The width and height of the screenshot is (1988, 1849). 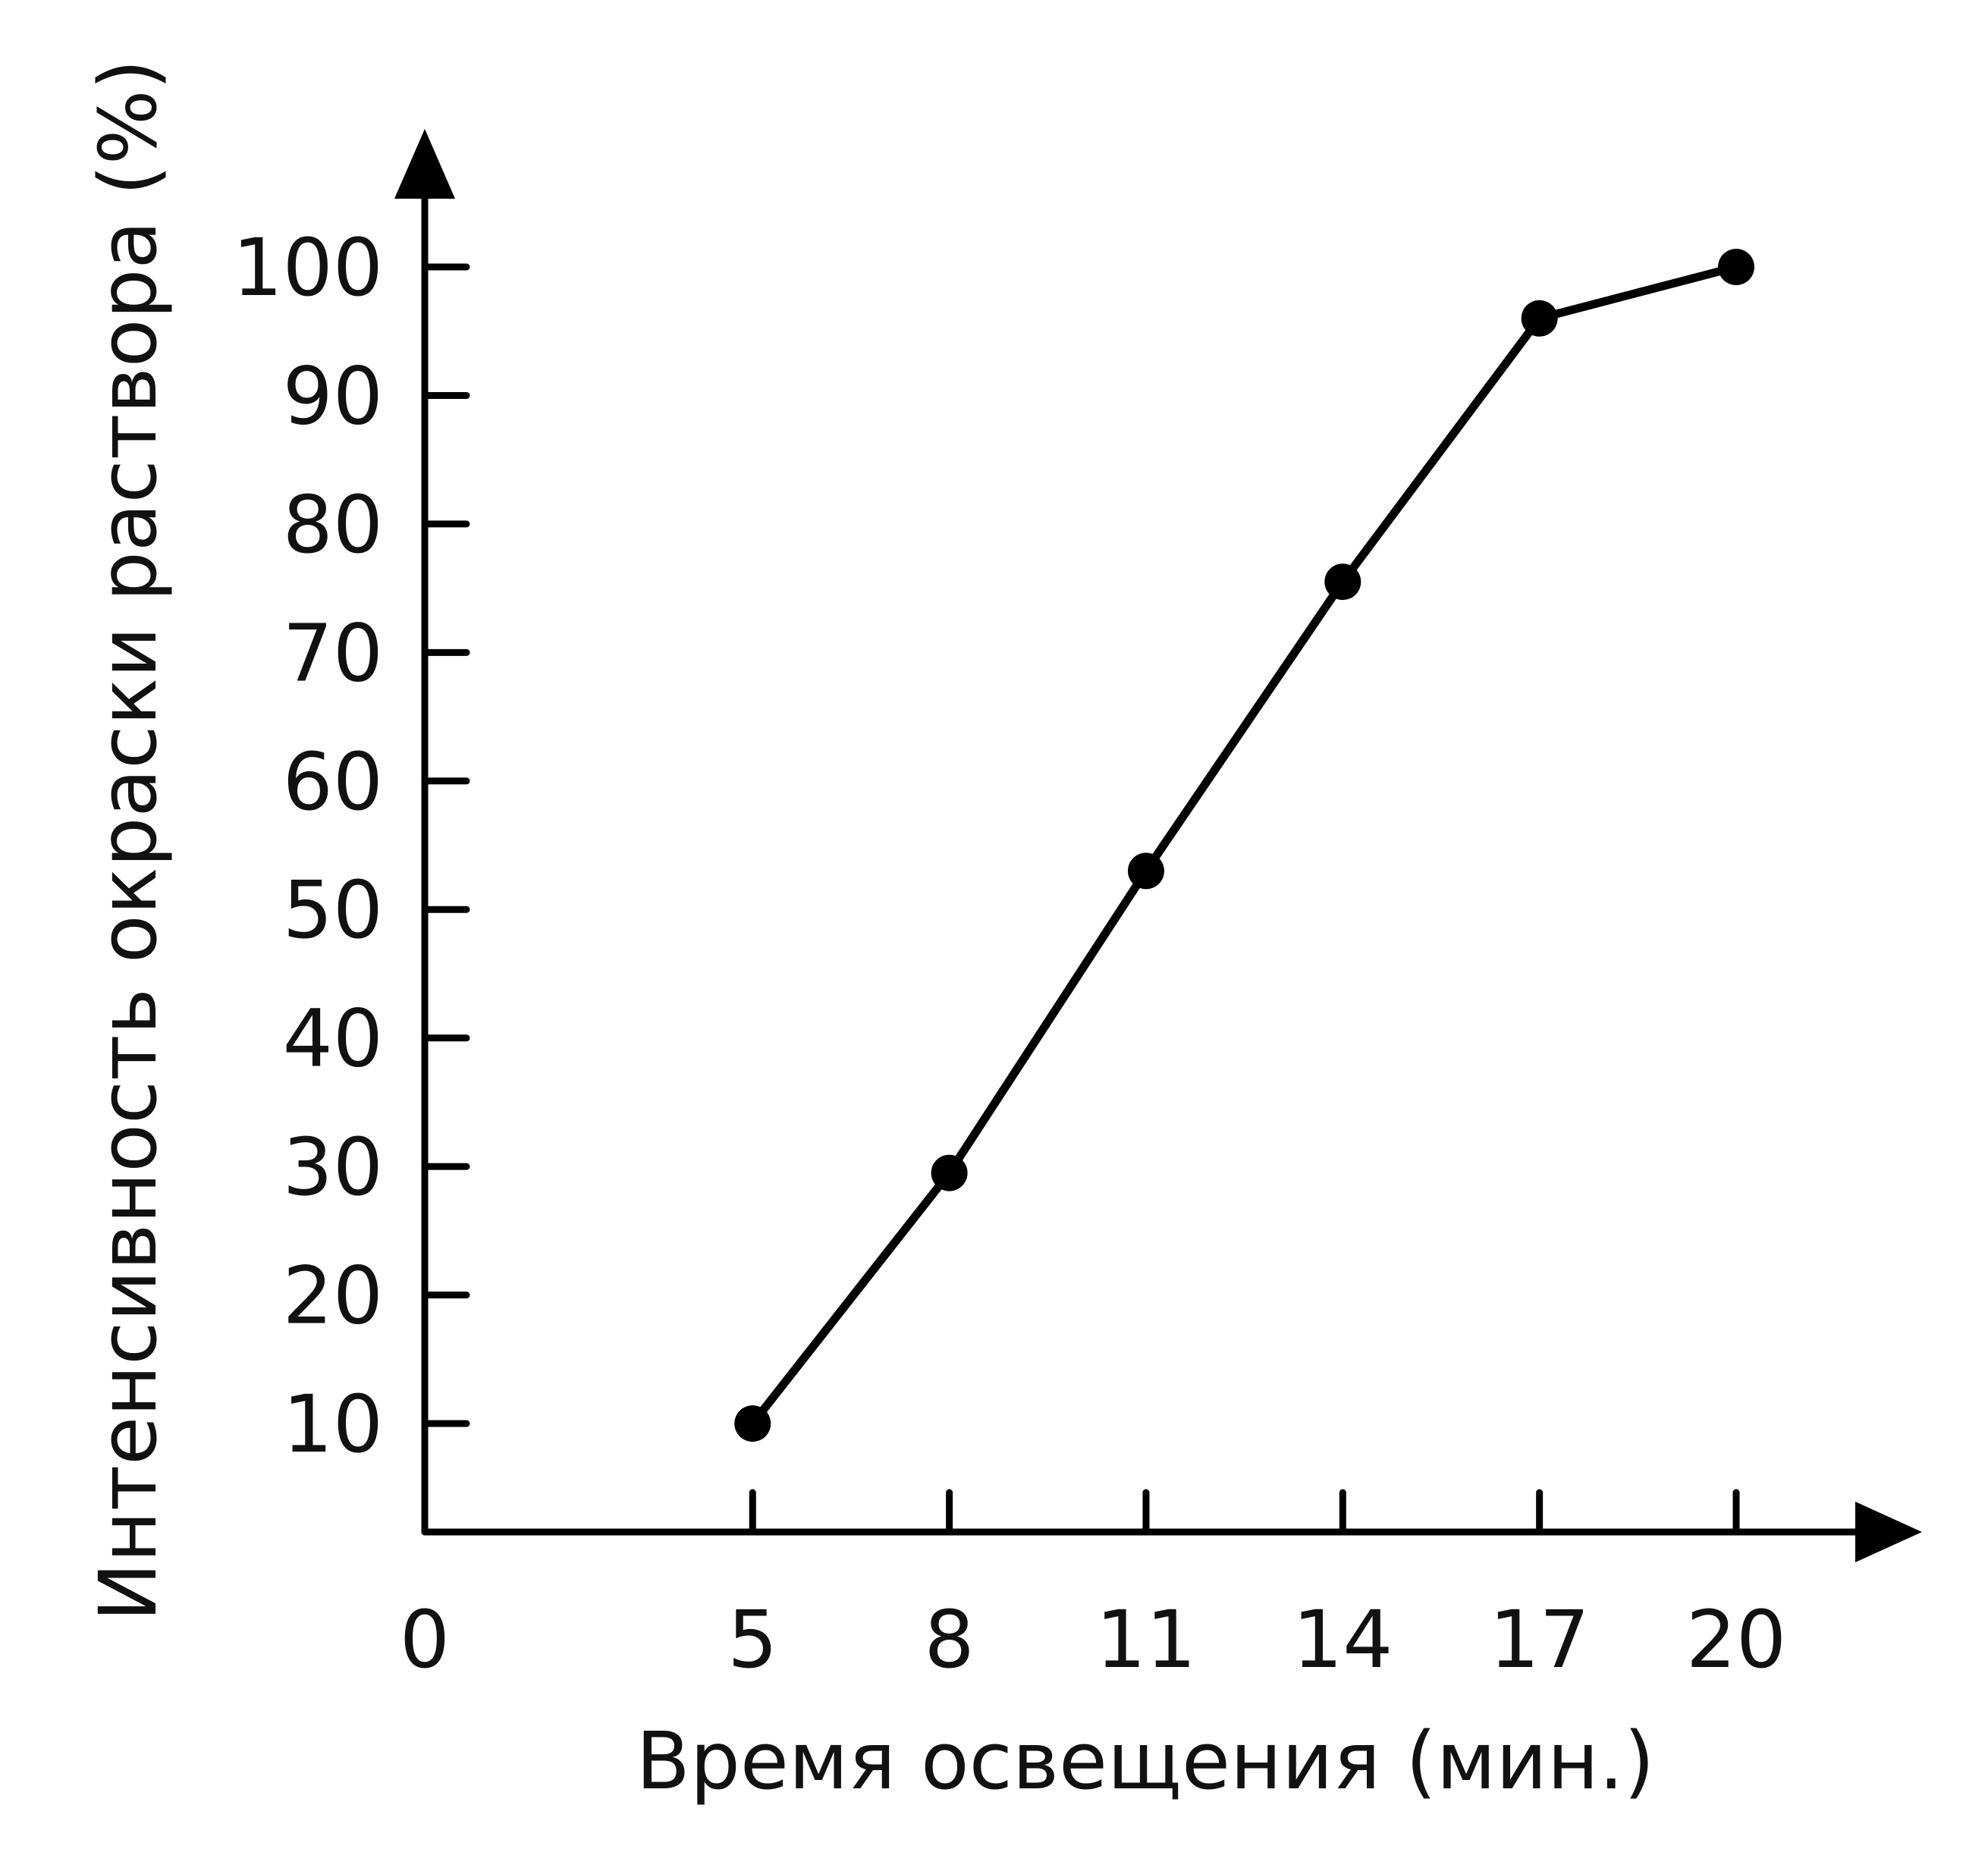 I want to click on x-tick-label-11: 11, so click(x=1146, y=1639).